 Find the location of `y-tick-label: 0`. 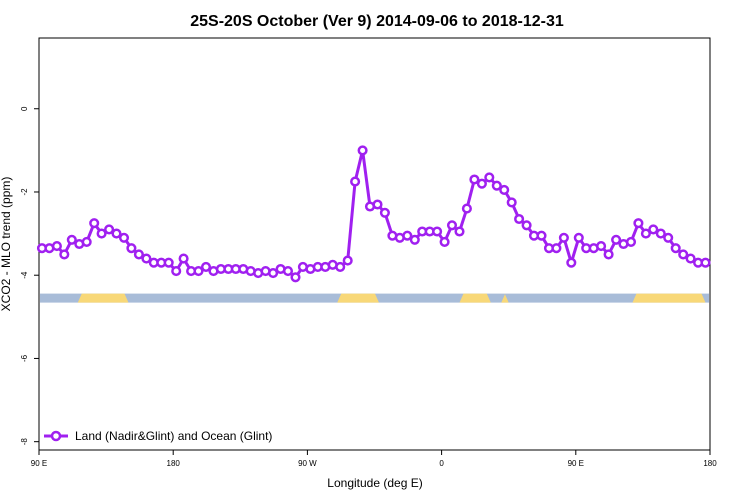

y-tick-label: 0 is located at coordinates (24, 108).